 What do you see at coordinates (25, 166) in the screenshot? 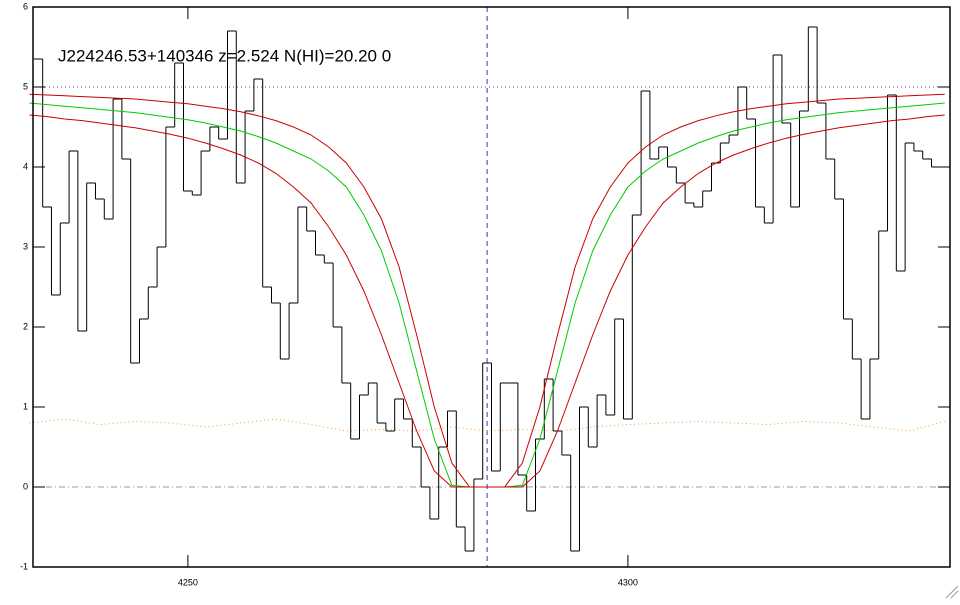
I see `y-tick-label: 4` at bounding box center [25, 166].